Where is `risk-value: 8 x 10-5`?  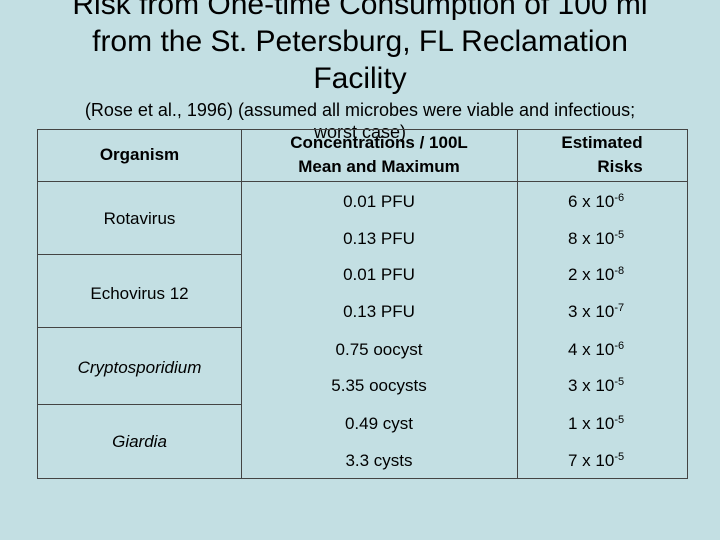 risk-value: 8 x 10-5 is located at coordinates (596, 238).